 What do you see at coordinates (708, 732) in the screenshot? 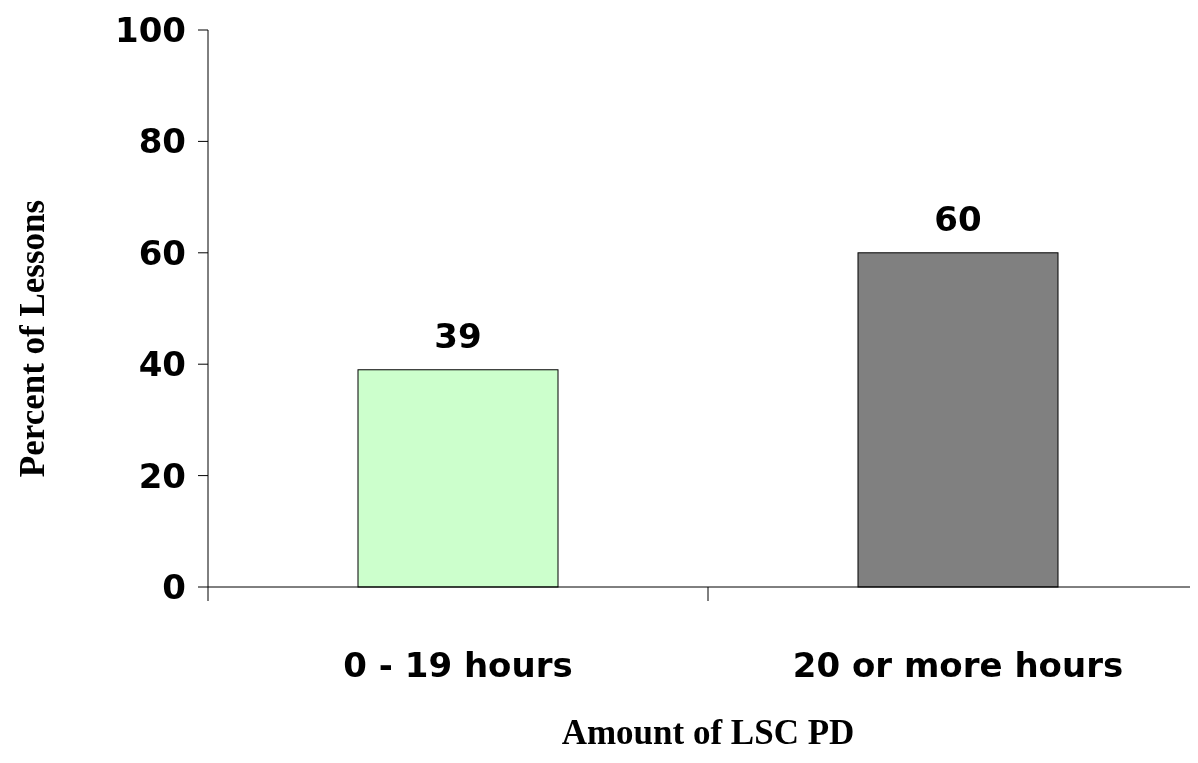
I see `x-axis-title: Amount of LSC PD` at bounding box center [708, 732].